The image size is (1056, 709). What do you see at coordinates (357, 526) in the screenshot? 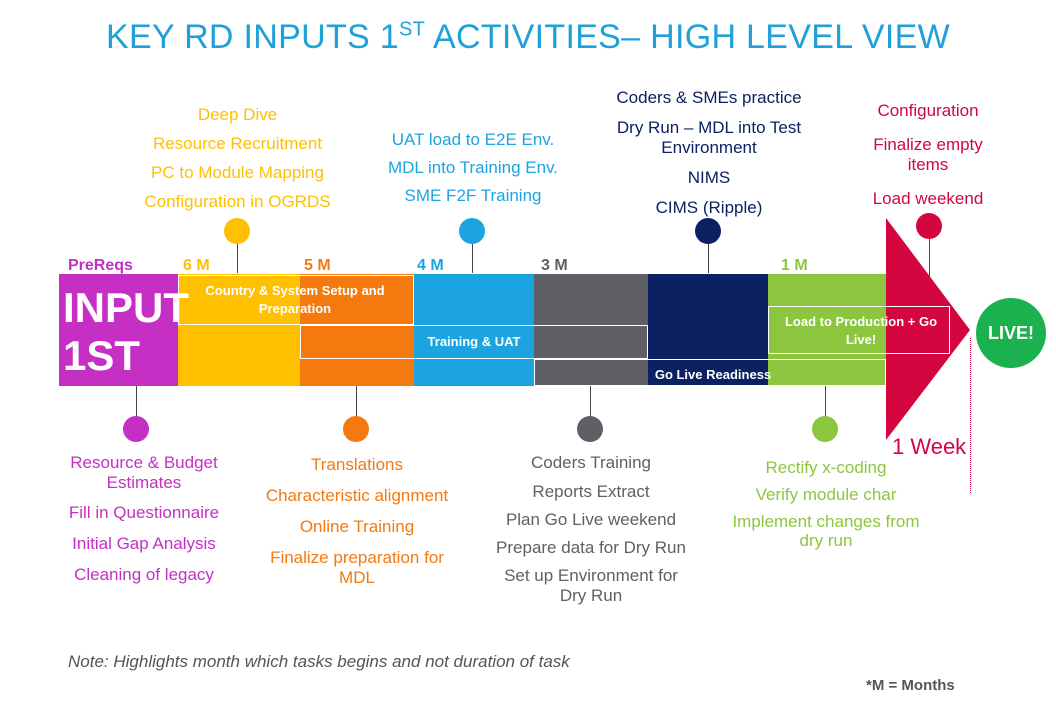
I see `bottom-orange-item: Online Training` at bounding box center [357, 526].